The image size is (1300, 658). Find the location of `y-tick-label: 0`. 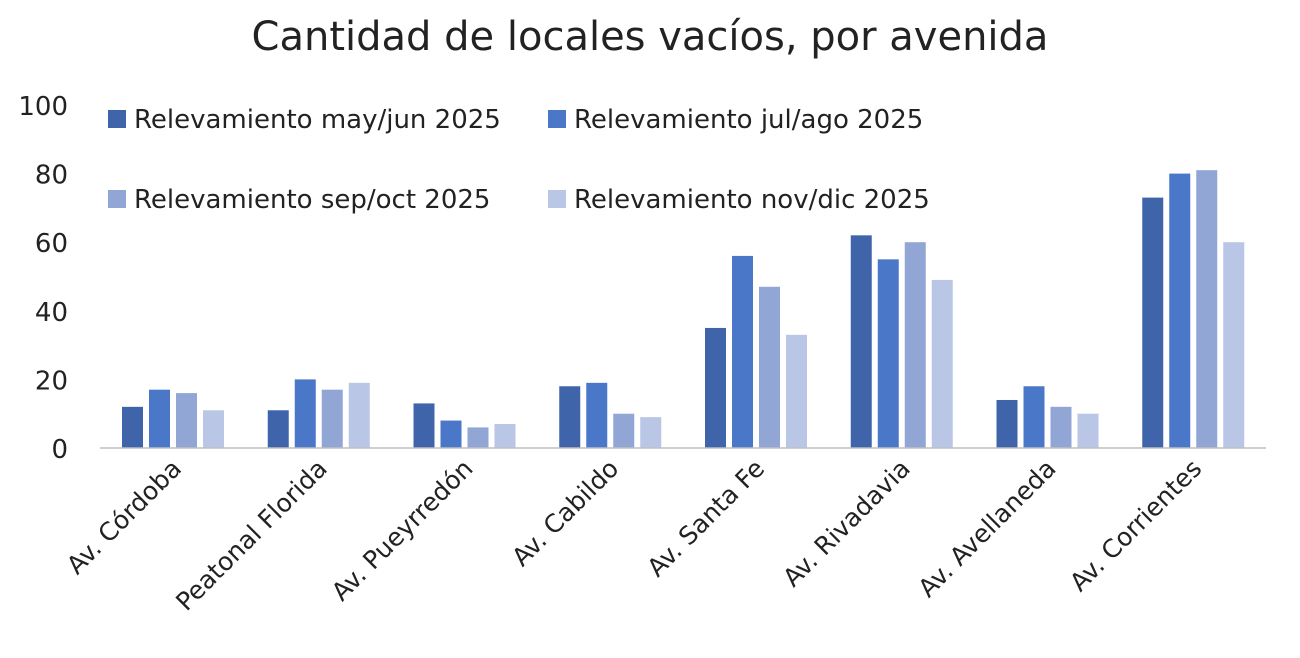

y-tick-label: 0 is located at coordinates (59, 450).